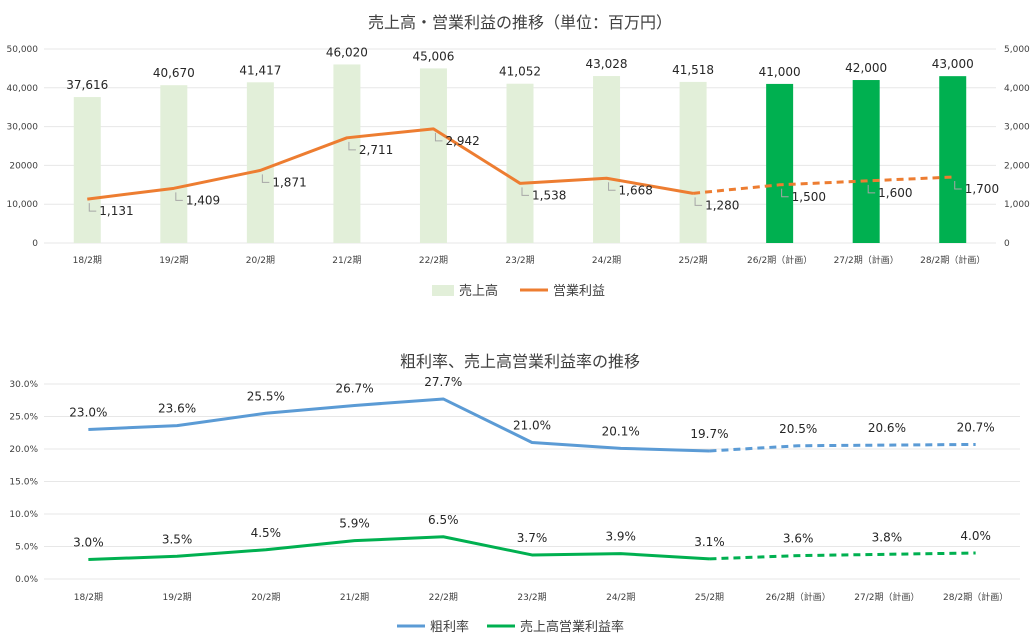 Image resolution: width=1035 pixels, height=640 pixels. What do you see at coordinates (532, 426) in the screenshot?
I see `gross-margin-data-label: 21.0%` at bounding box center [532, 426].